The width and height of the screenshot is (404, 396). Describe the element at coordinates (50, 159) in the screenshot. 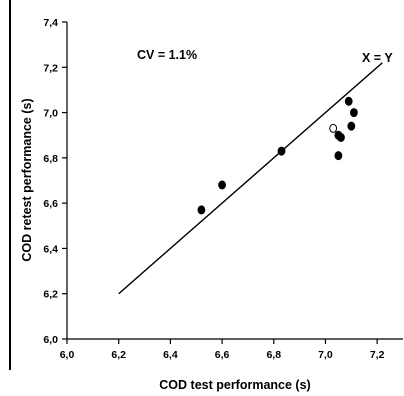

I see `y-tick-label: 6,8` at that location.